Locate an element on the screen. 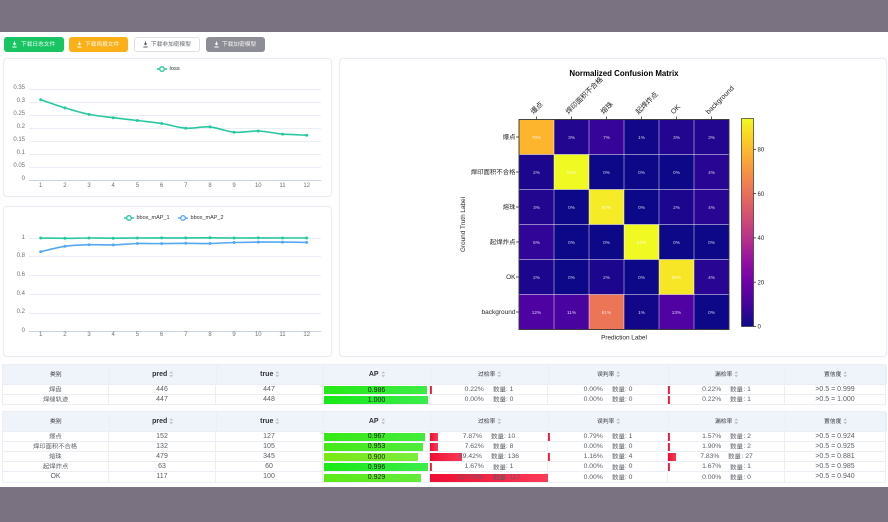  svg-text: Ground Truth Label is located at coordinates (463, 223).